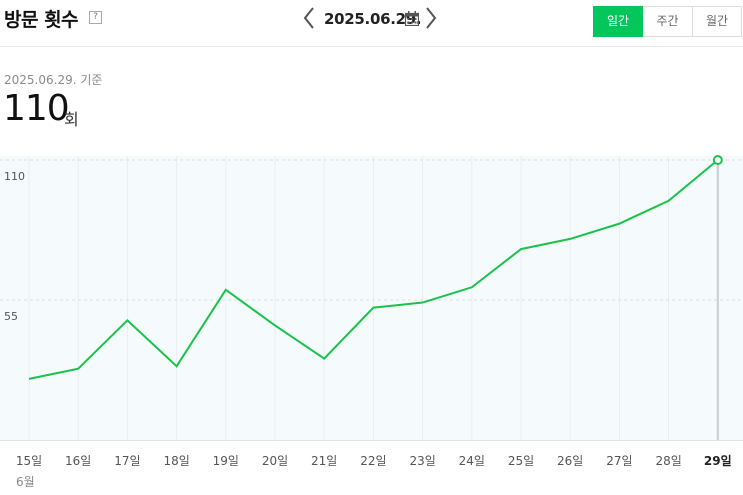 This screenshot has width=743, height=495. I want to click on tab-monthly: 월간, so click(717, 21).